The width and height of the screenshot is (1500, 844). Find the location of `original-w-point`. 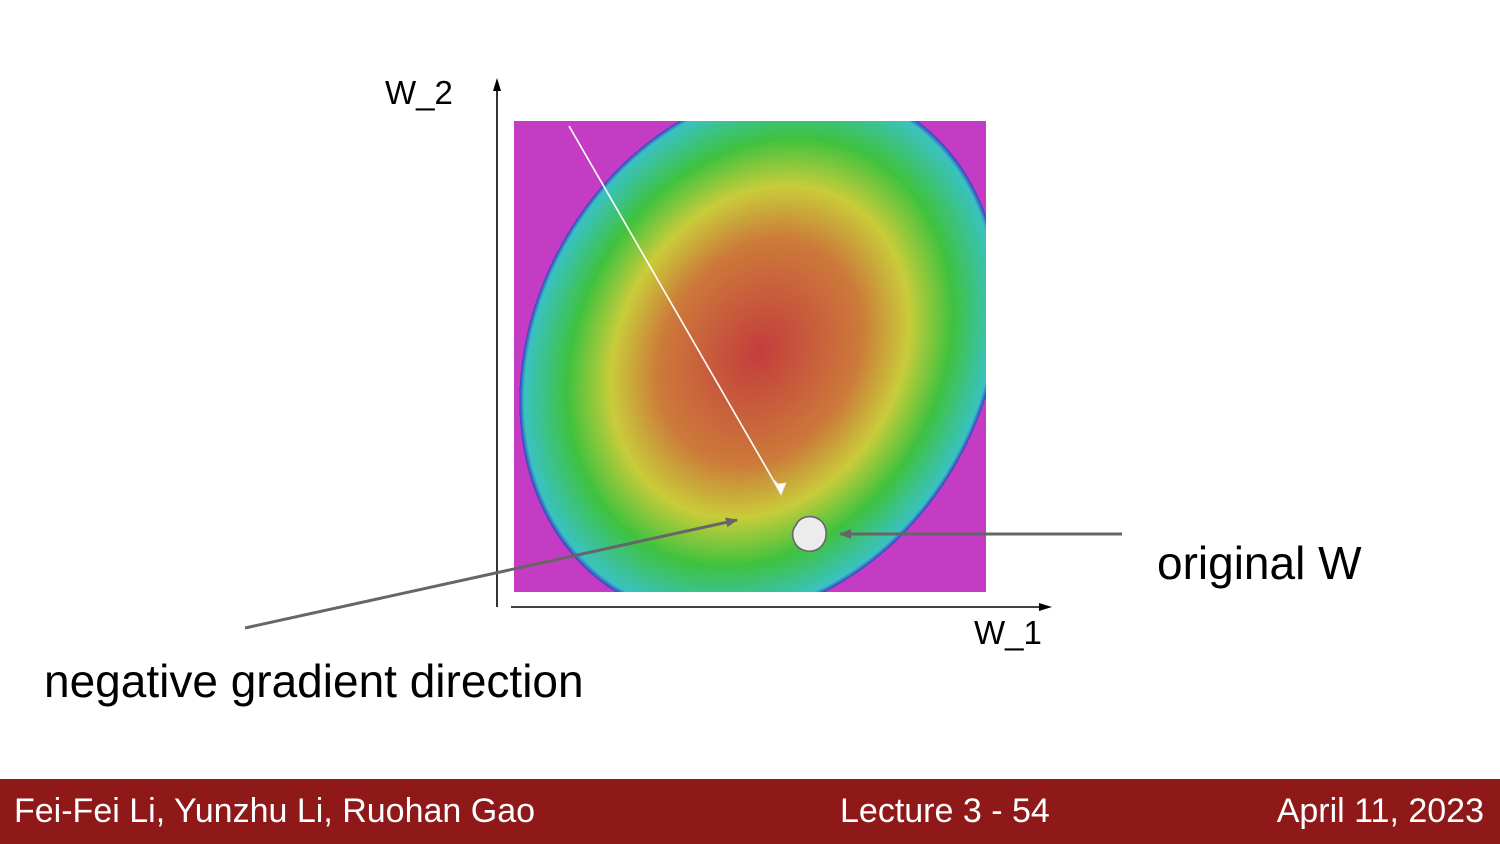

original-w-point is located at coordinates (809, 533).